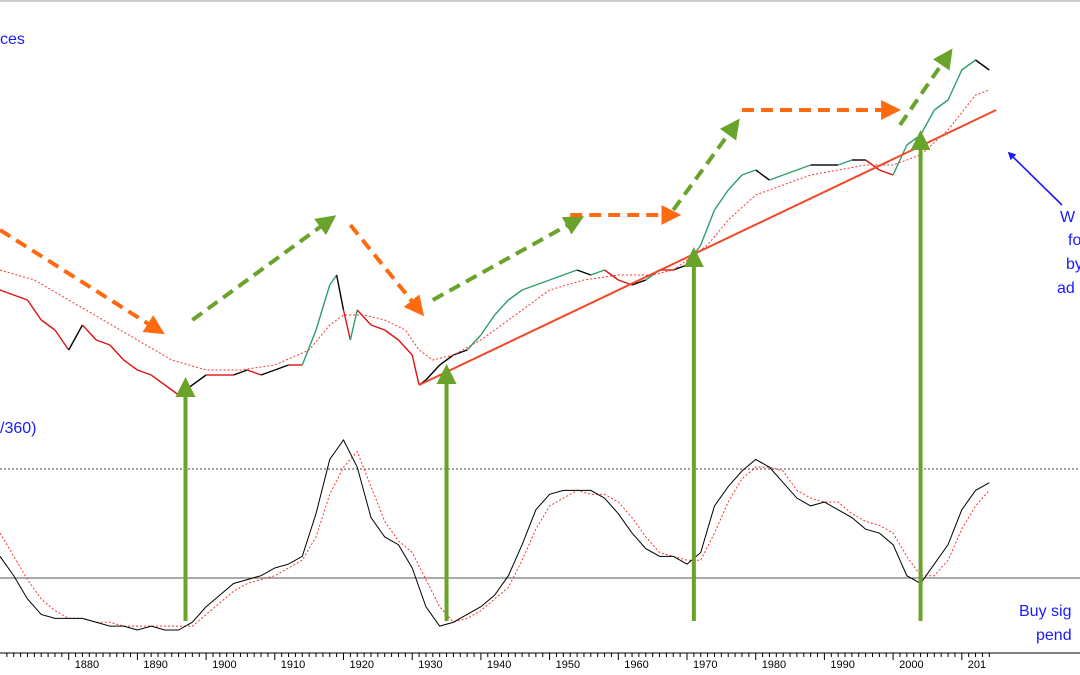  I want to click on x-tick-label: 201, so click(977, 665).